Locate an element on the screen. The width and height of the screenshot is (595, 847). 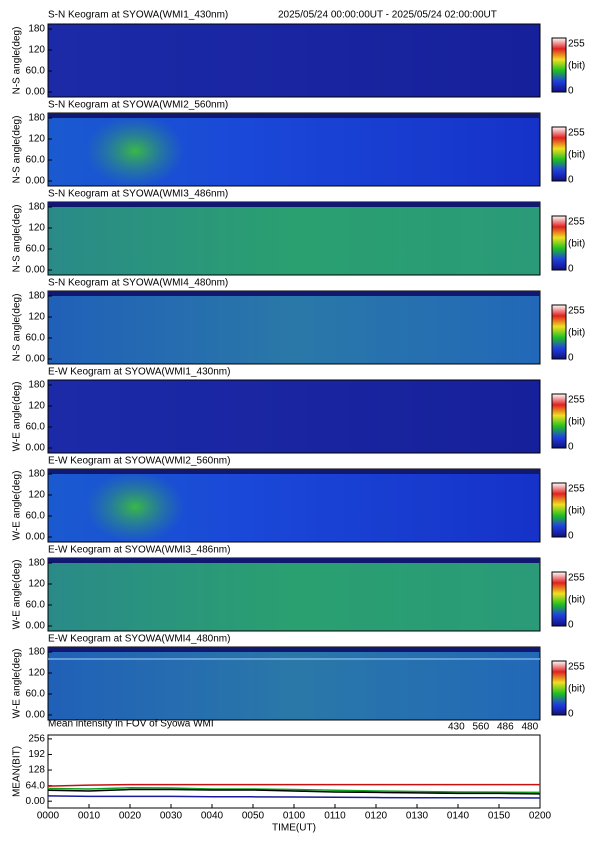
plot-area is located at coordinates (294, 771).